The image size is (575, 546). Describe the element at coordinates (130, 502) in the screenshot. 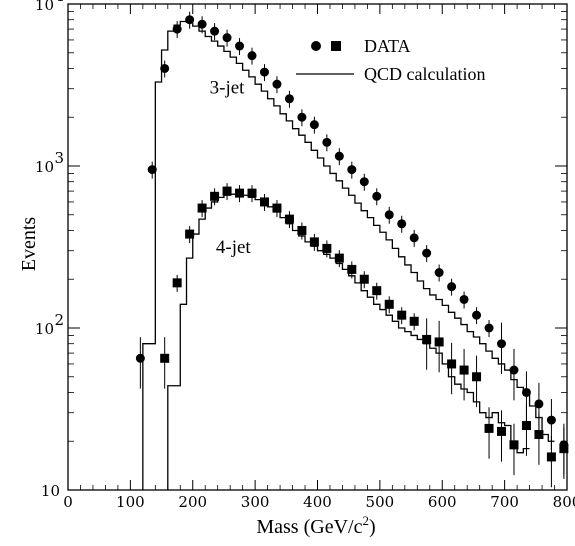

I see `x-tick-label: 100` at that location.